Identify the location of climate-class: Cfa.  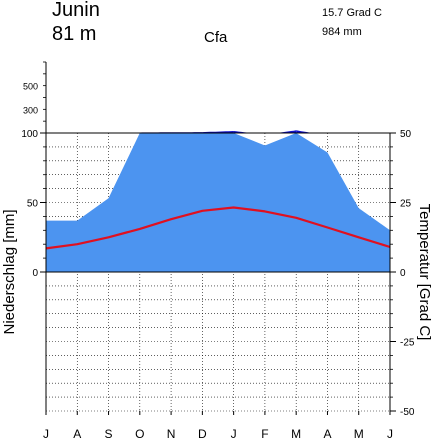
(216, 37).